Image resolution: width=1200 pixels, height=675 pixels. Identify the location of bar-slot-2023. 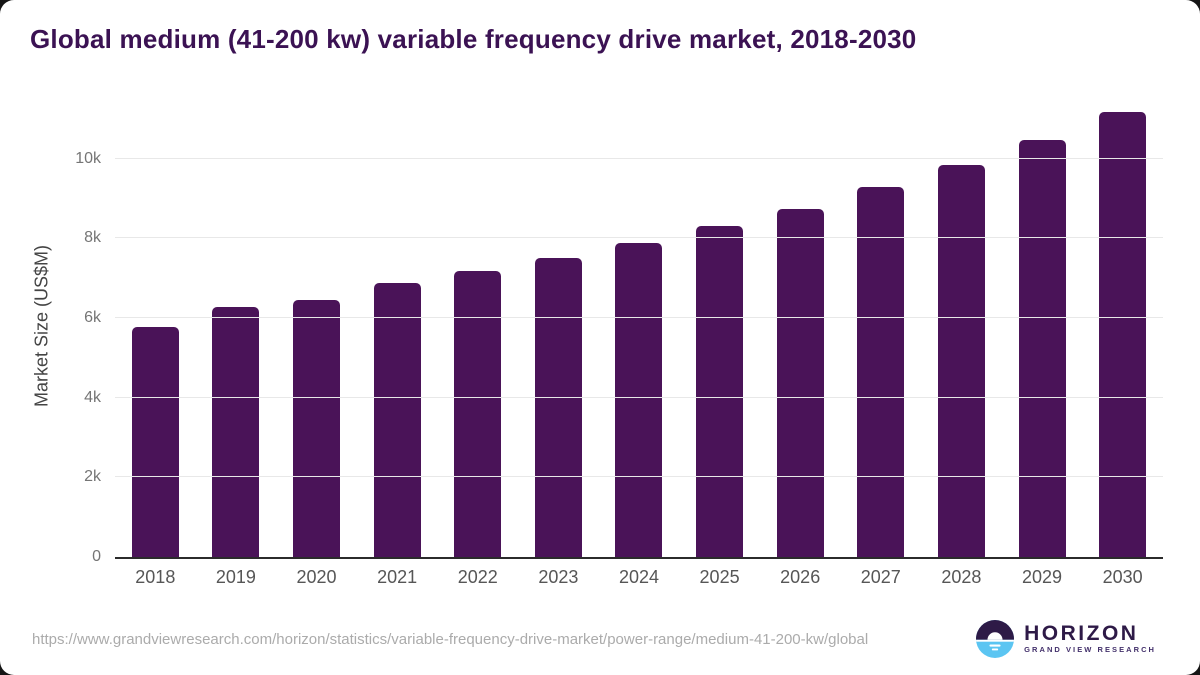
(558, 326).